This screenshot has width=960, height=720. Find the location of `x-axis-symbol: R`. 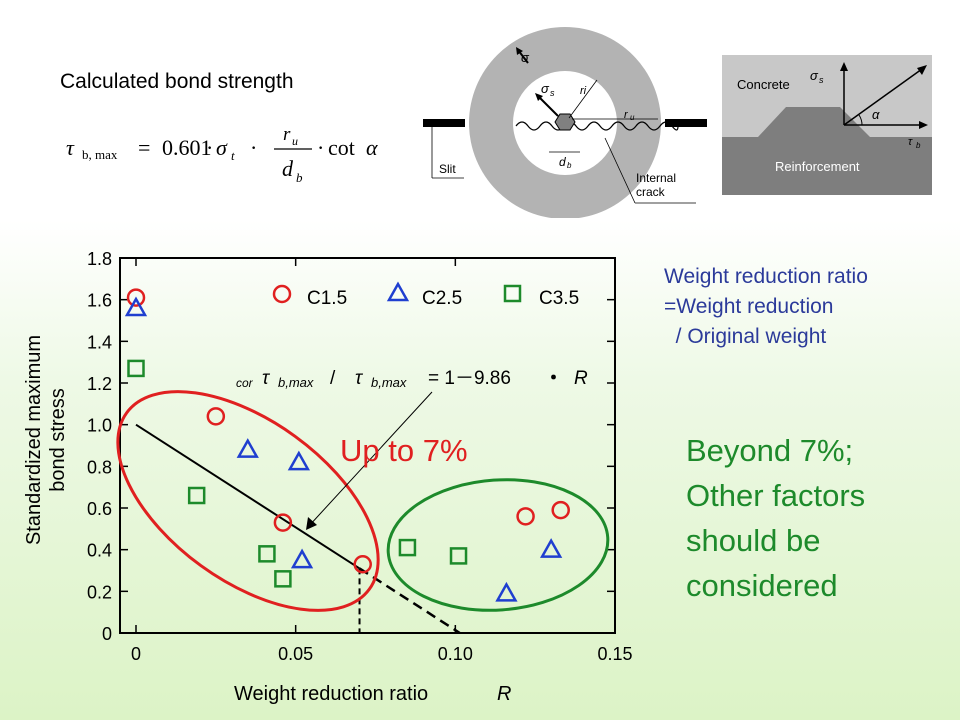

x-axis-symbol: R is located at coordinates (504, 694).